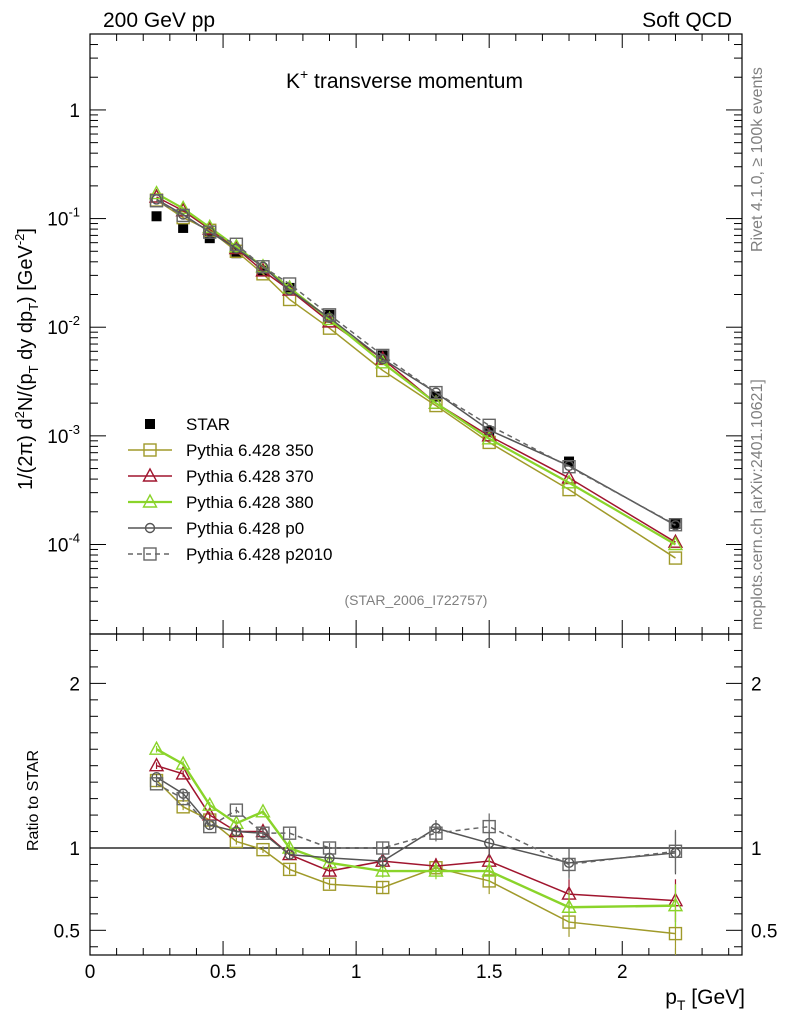  I want to click on ratio-line-p380, so click(415, 828).